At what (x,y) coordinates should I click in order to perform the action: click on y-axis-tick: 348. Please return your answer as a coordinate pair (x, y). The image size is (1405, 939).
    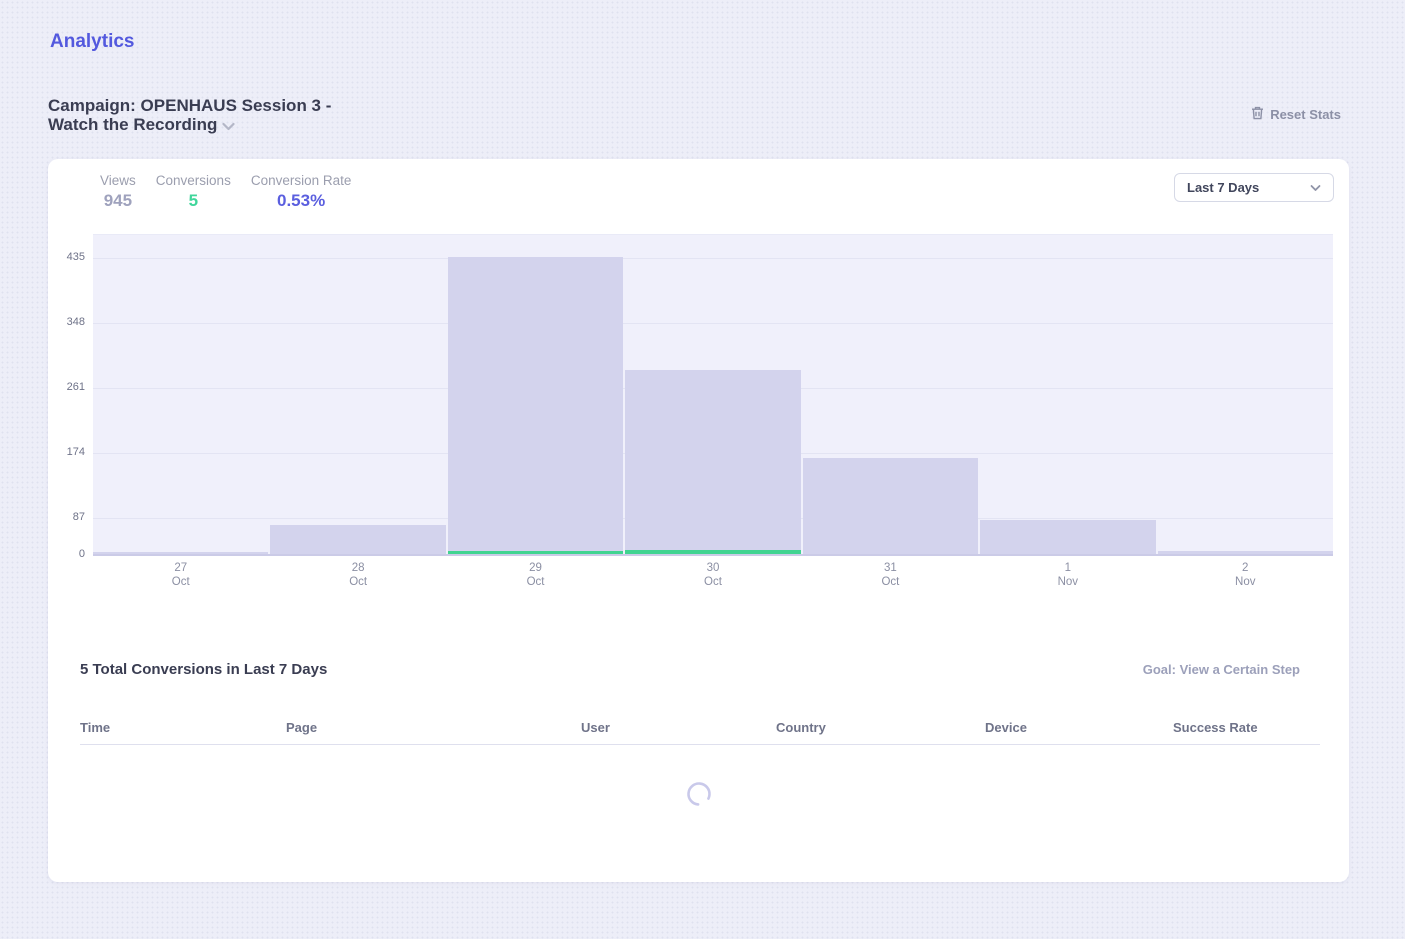
    Looking at the image, I should click on (75, 322).